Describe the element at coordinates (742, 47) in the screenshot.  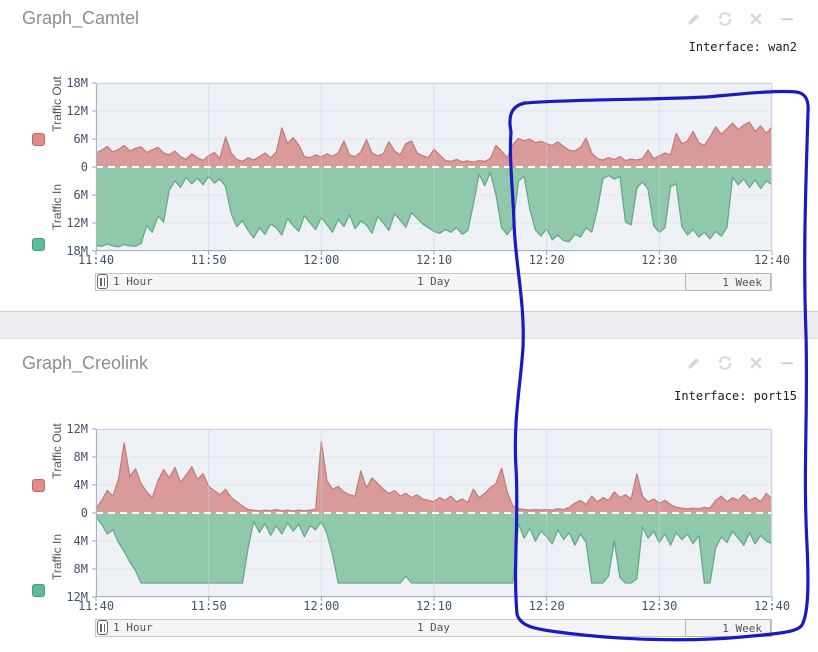
I see `interface-label: Interface: wan2` at that location.